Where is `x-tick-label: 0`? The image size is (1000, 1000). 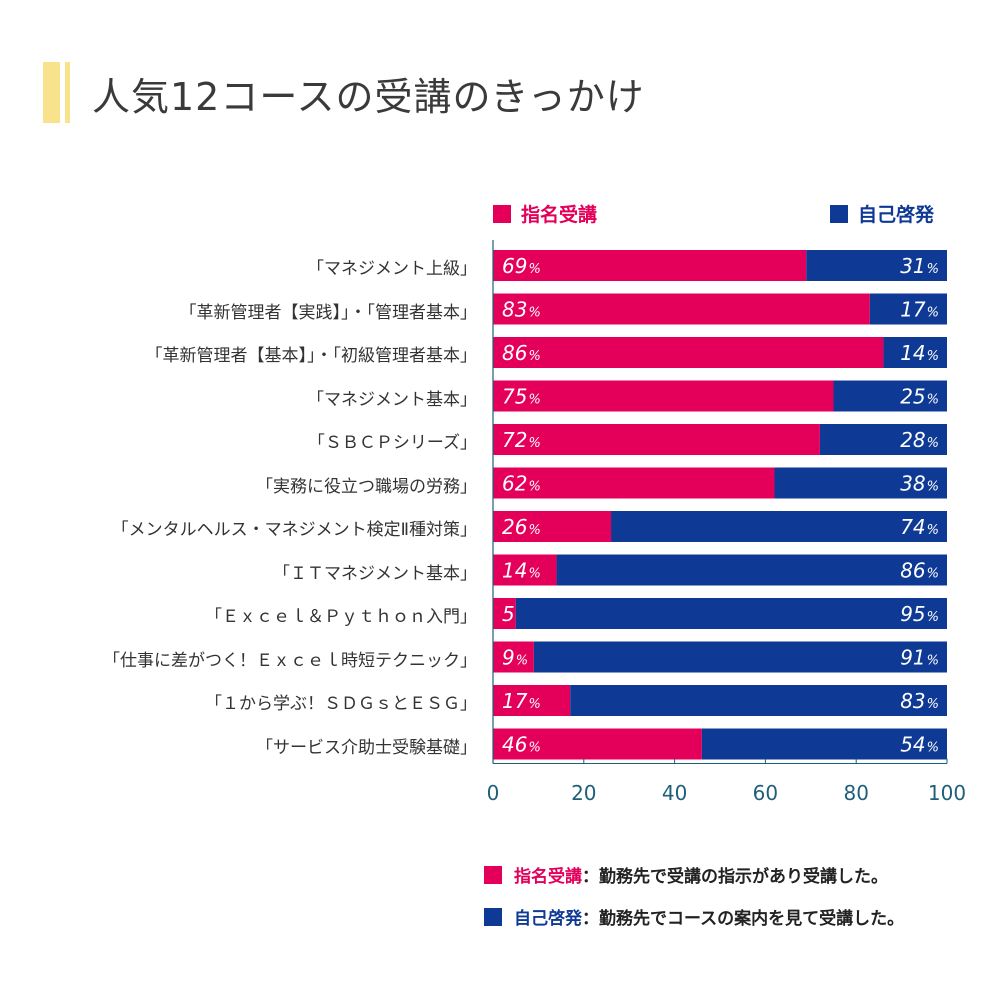 x-tick-label: 0 is located at coordinates (493, 793).